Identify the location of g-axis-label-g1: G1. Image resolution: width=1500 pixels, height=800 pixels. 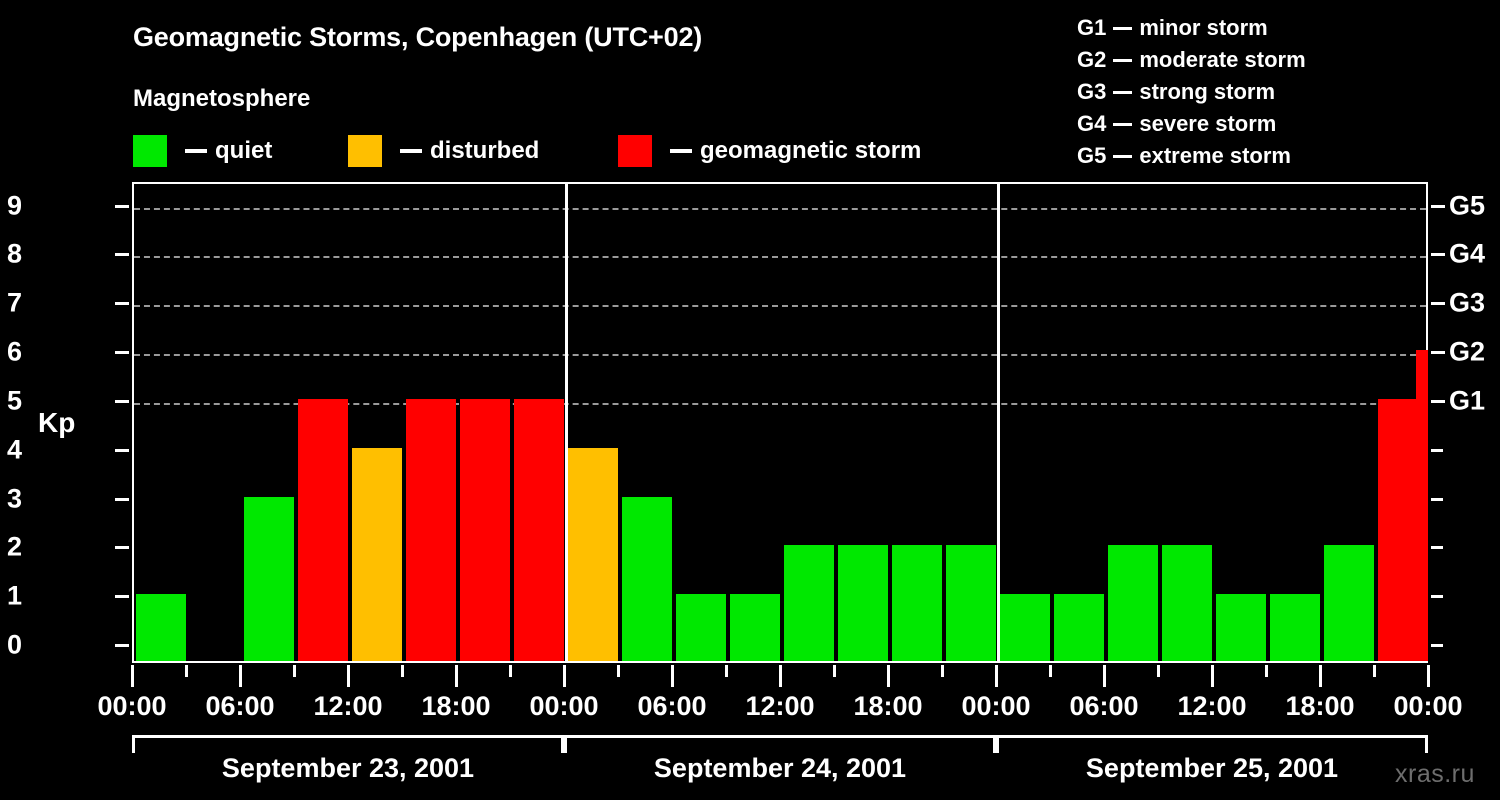
(1467, 400).